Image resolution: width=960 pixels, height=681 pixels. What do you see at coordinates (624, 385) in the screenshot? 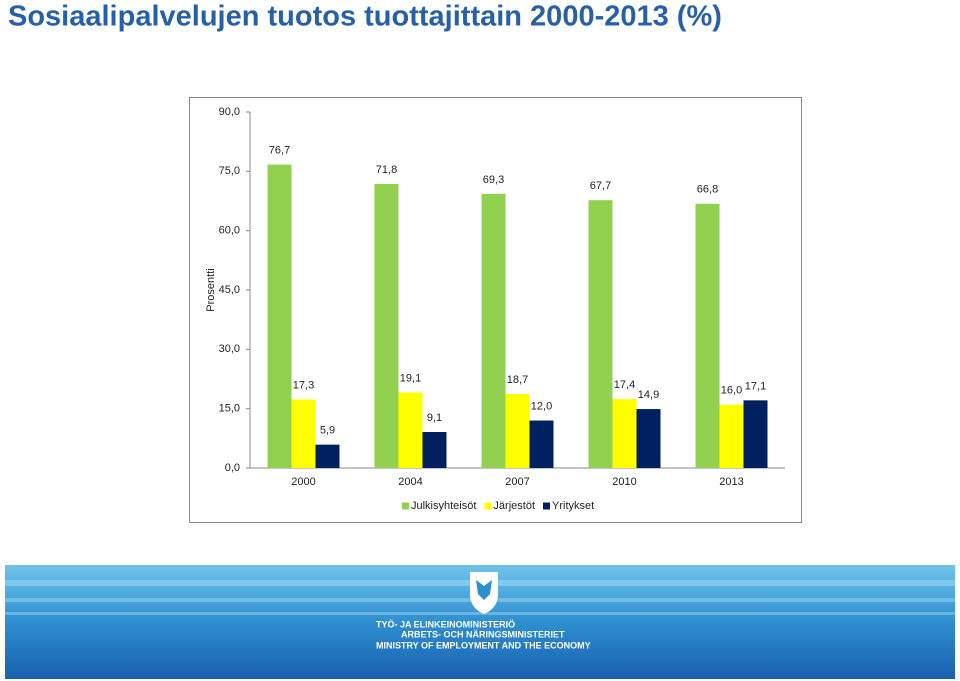
I see `value-label: 17,4` at bounding box center [624, 385].